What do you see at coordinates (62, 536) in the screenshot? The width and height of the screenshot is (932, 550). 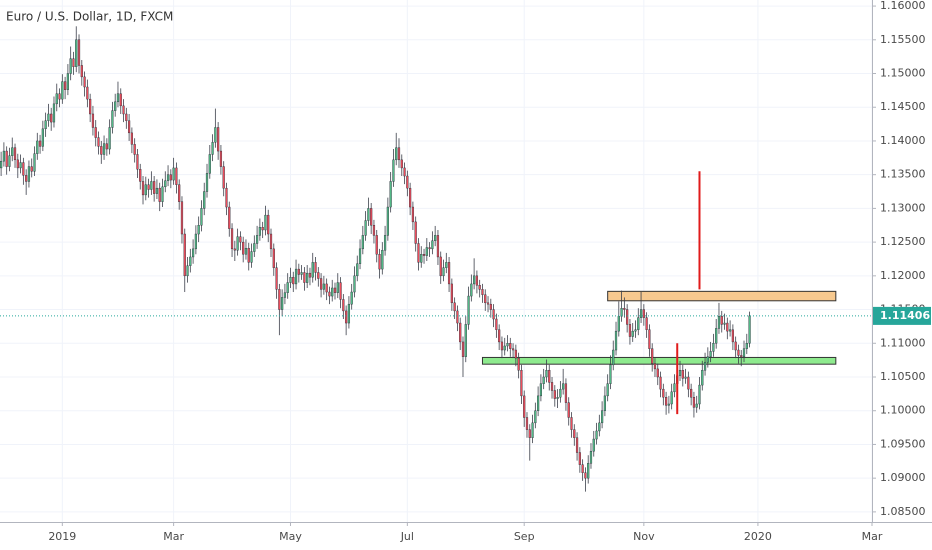 I see `x-tick-label: 2019` at bounding box center [62, 536].